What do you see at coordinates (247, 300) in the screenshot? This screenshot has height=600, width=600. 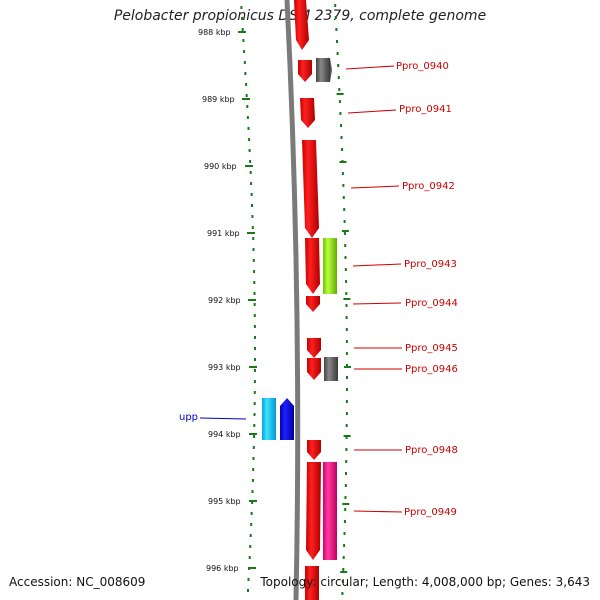 I see `major-ticks` at bounding box center [247, 300].